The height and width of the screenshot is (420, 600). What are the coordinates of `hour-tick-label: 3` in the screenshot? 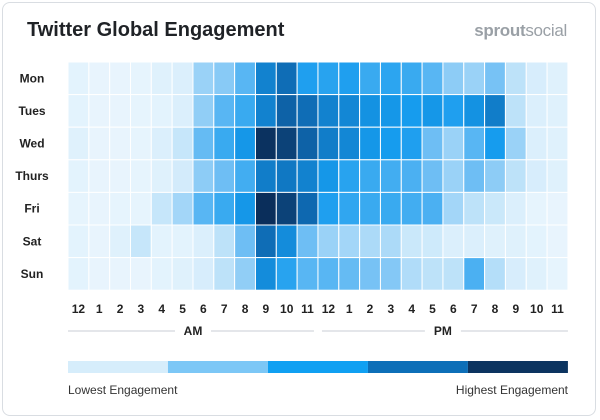 It's located at (141, 309).